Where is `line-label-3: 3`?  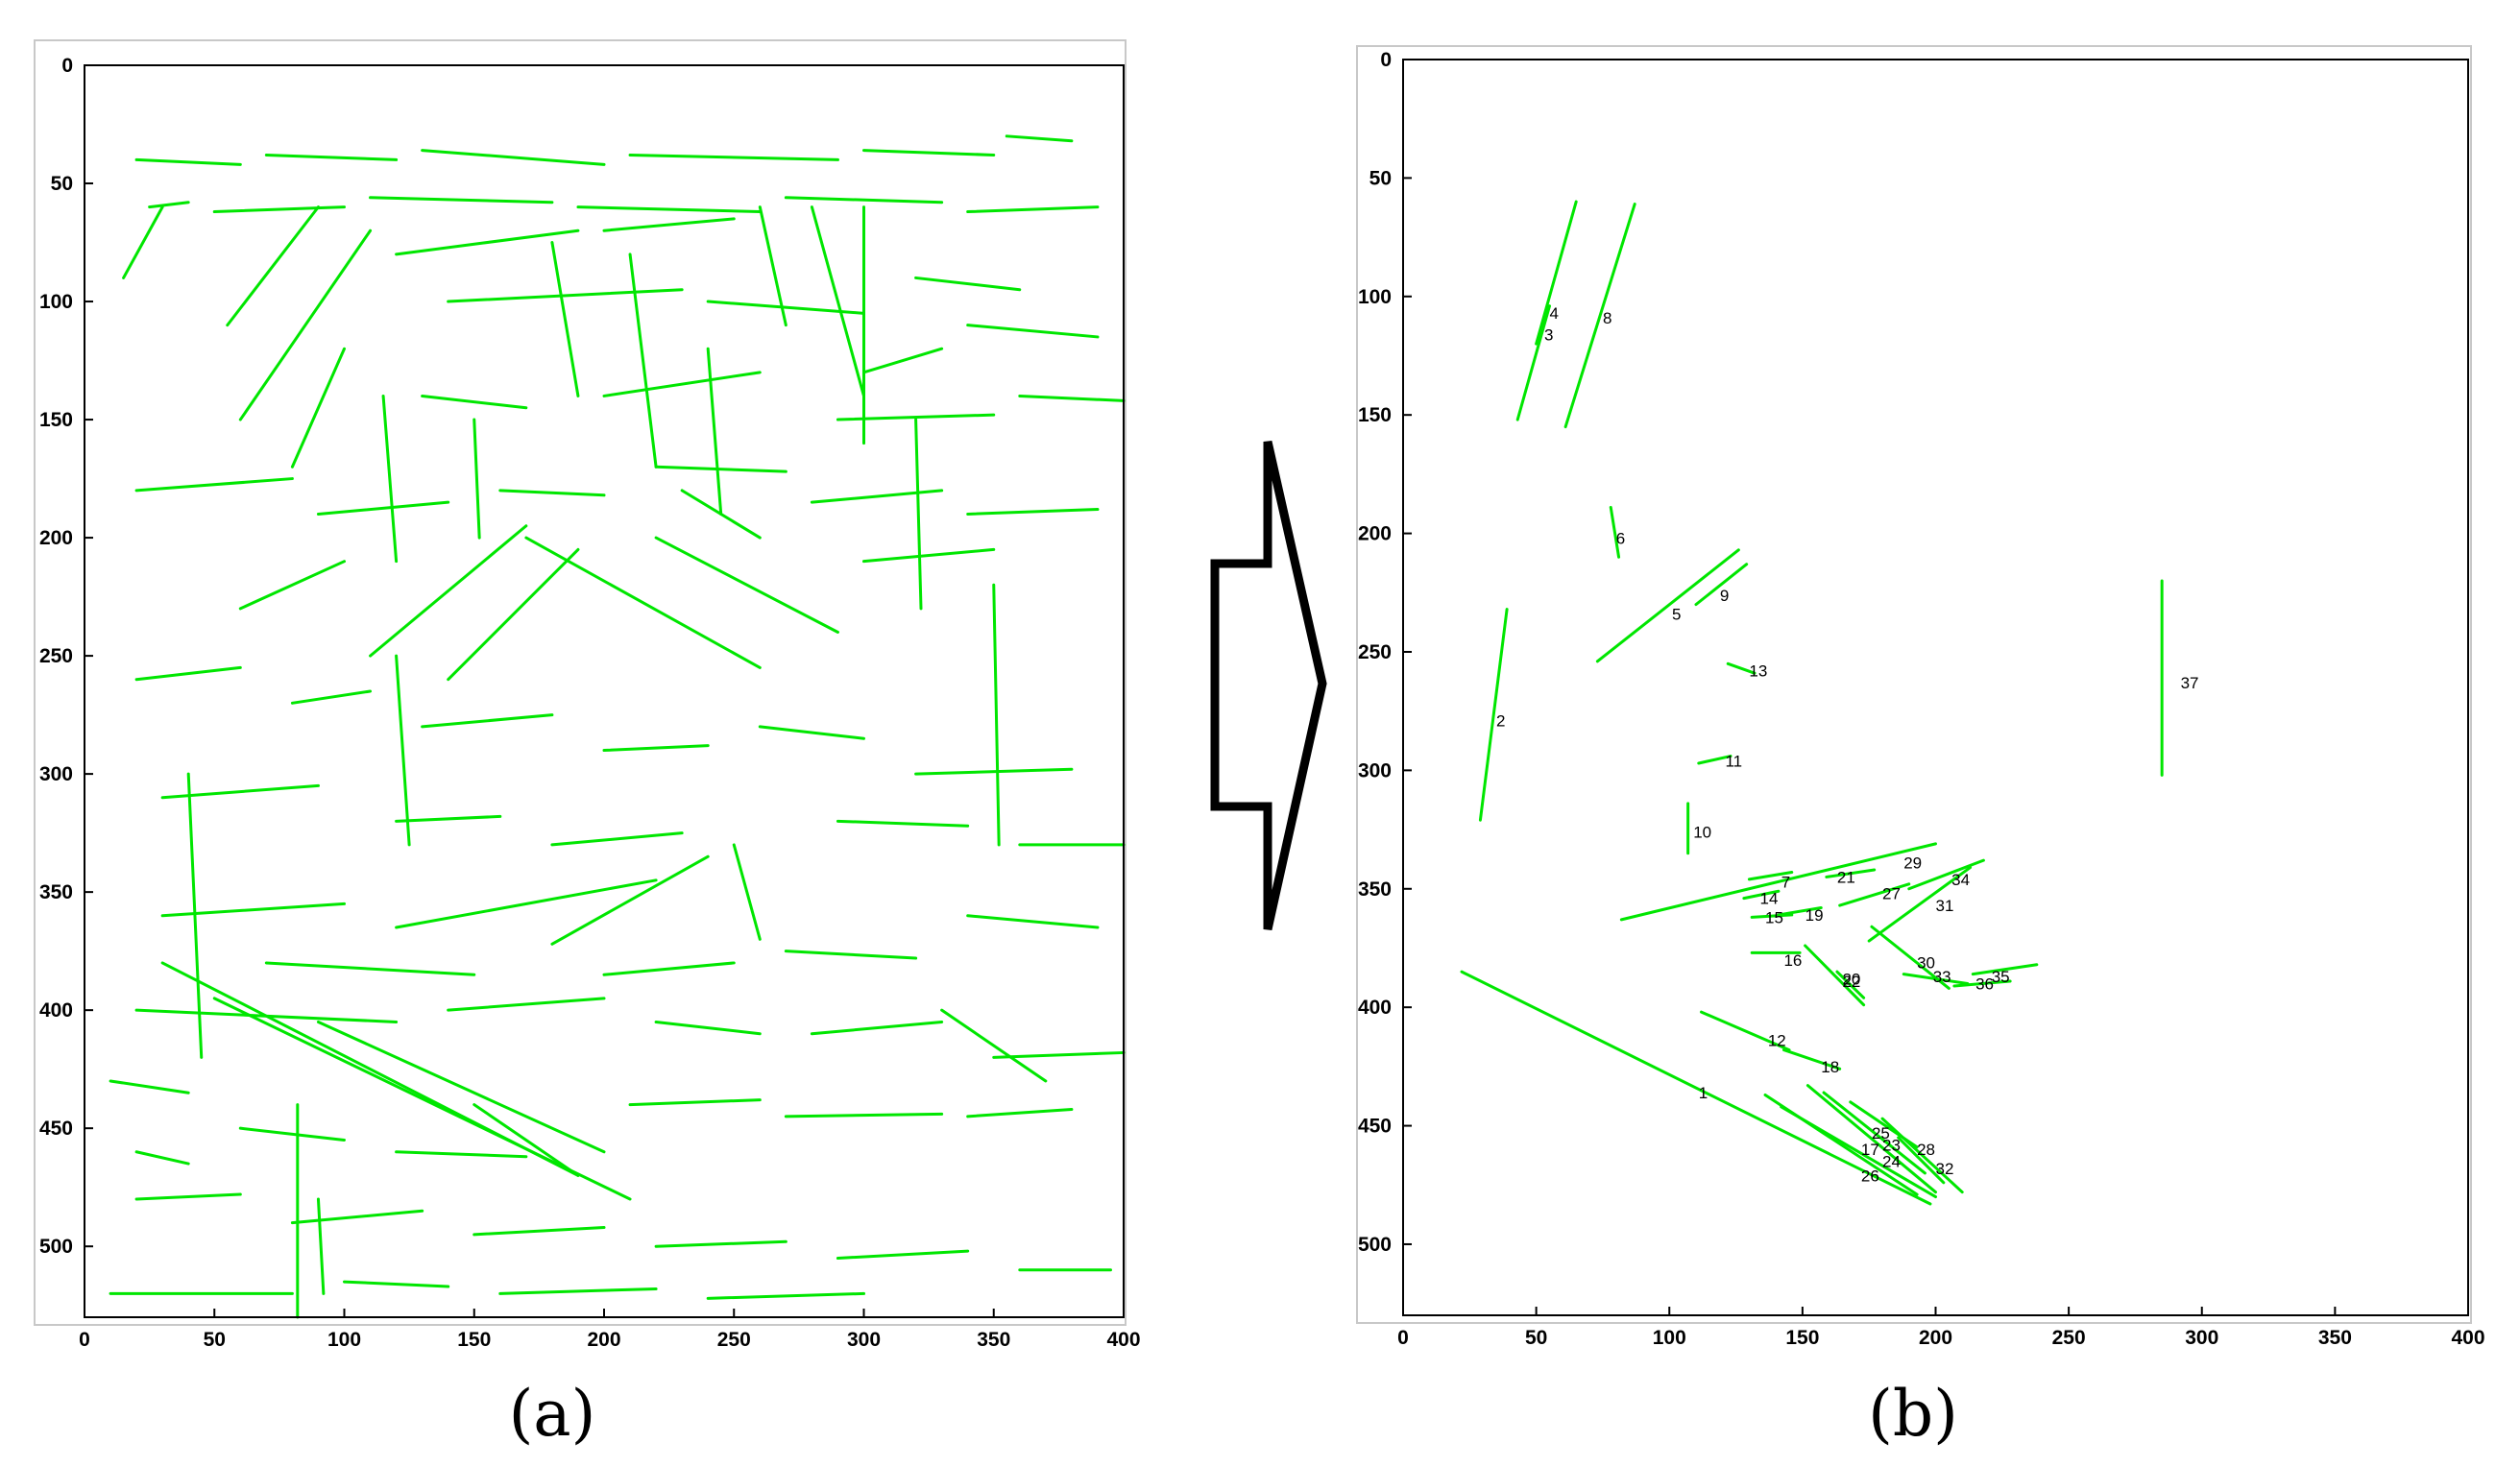
line-label-3: 3 is located at coordinates (1549, 334).